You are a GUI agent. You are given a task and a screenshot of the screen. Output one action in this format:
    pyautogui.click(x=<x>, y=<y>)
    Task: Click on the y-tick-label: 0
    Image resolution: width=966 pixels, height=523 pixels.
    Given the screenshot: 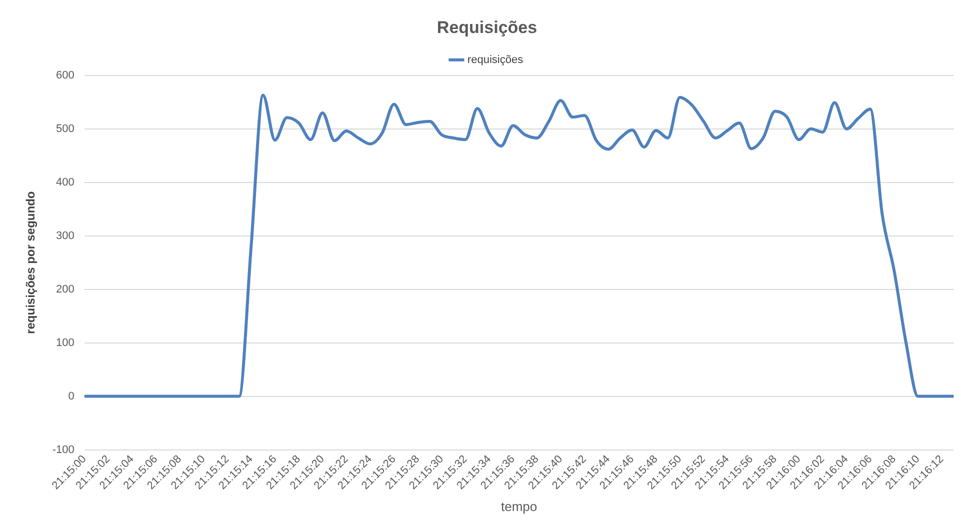 What is the action you would take?
    pyautogui.click(x=71, y=396)
    